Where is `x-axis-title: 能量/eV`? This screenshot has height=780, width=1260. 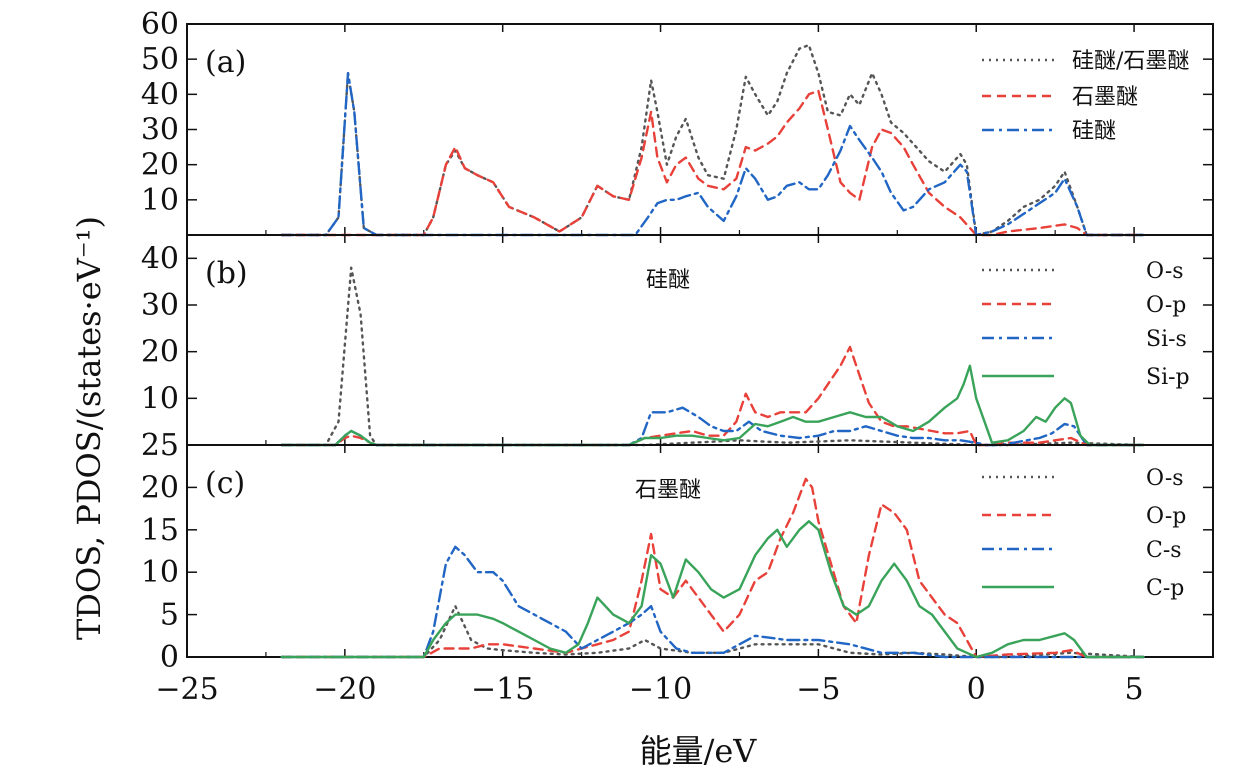 x-axis-title: 能量/eV is located at coordinates (699, 751).